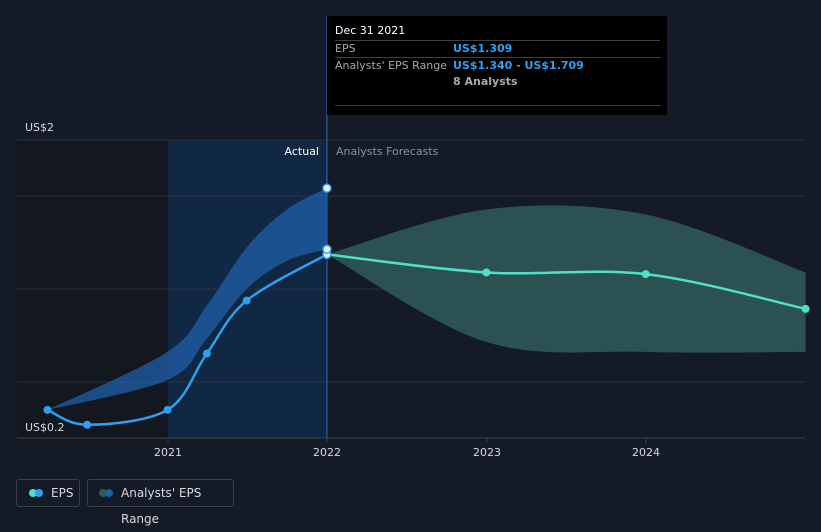  What do you see at coordinates (370, 30) in the screenshot?
I see `tooltip-date: Dec 31 2021` at bounding box center [370, 30].